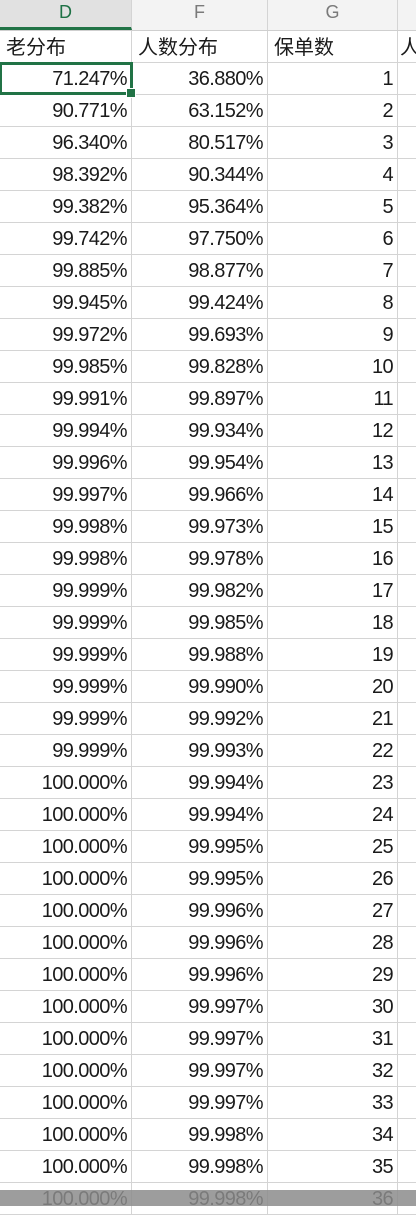 The image size is (416, 1215). I want to click on cell-f: 80.517%, so click(200, 142).